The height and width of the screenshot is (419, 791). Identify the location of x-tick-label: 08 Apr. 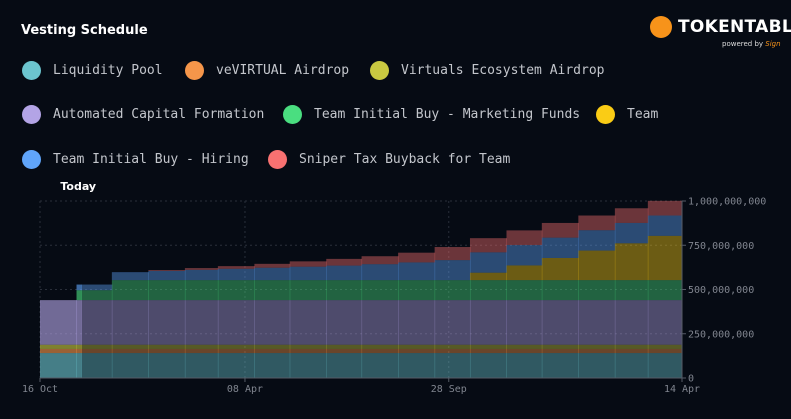
(245, 389).